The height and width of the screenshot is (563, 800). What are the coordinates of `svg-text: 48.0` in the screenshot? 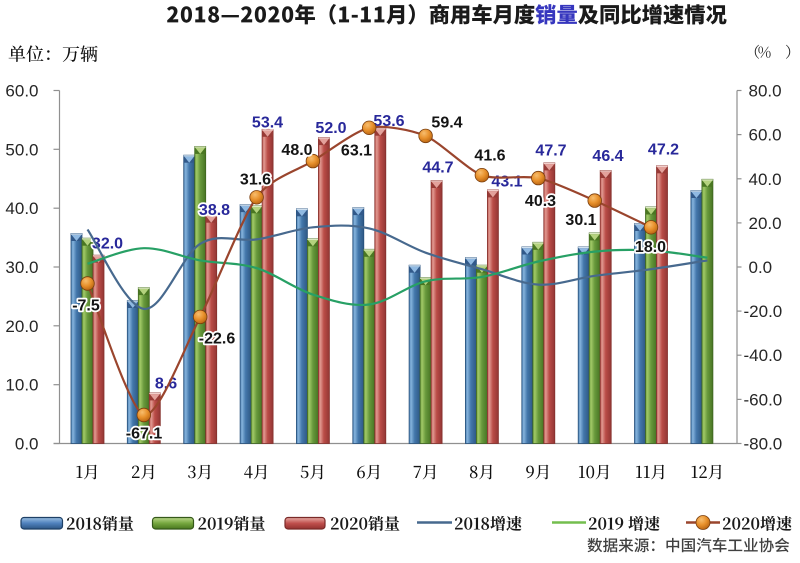 It's located at (296, 150).